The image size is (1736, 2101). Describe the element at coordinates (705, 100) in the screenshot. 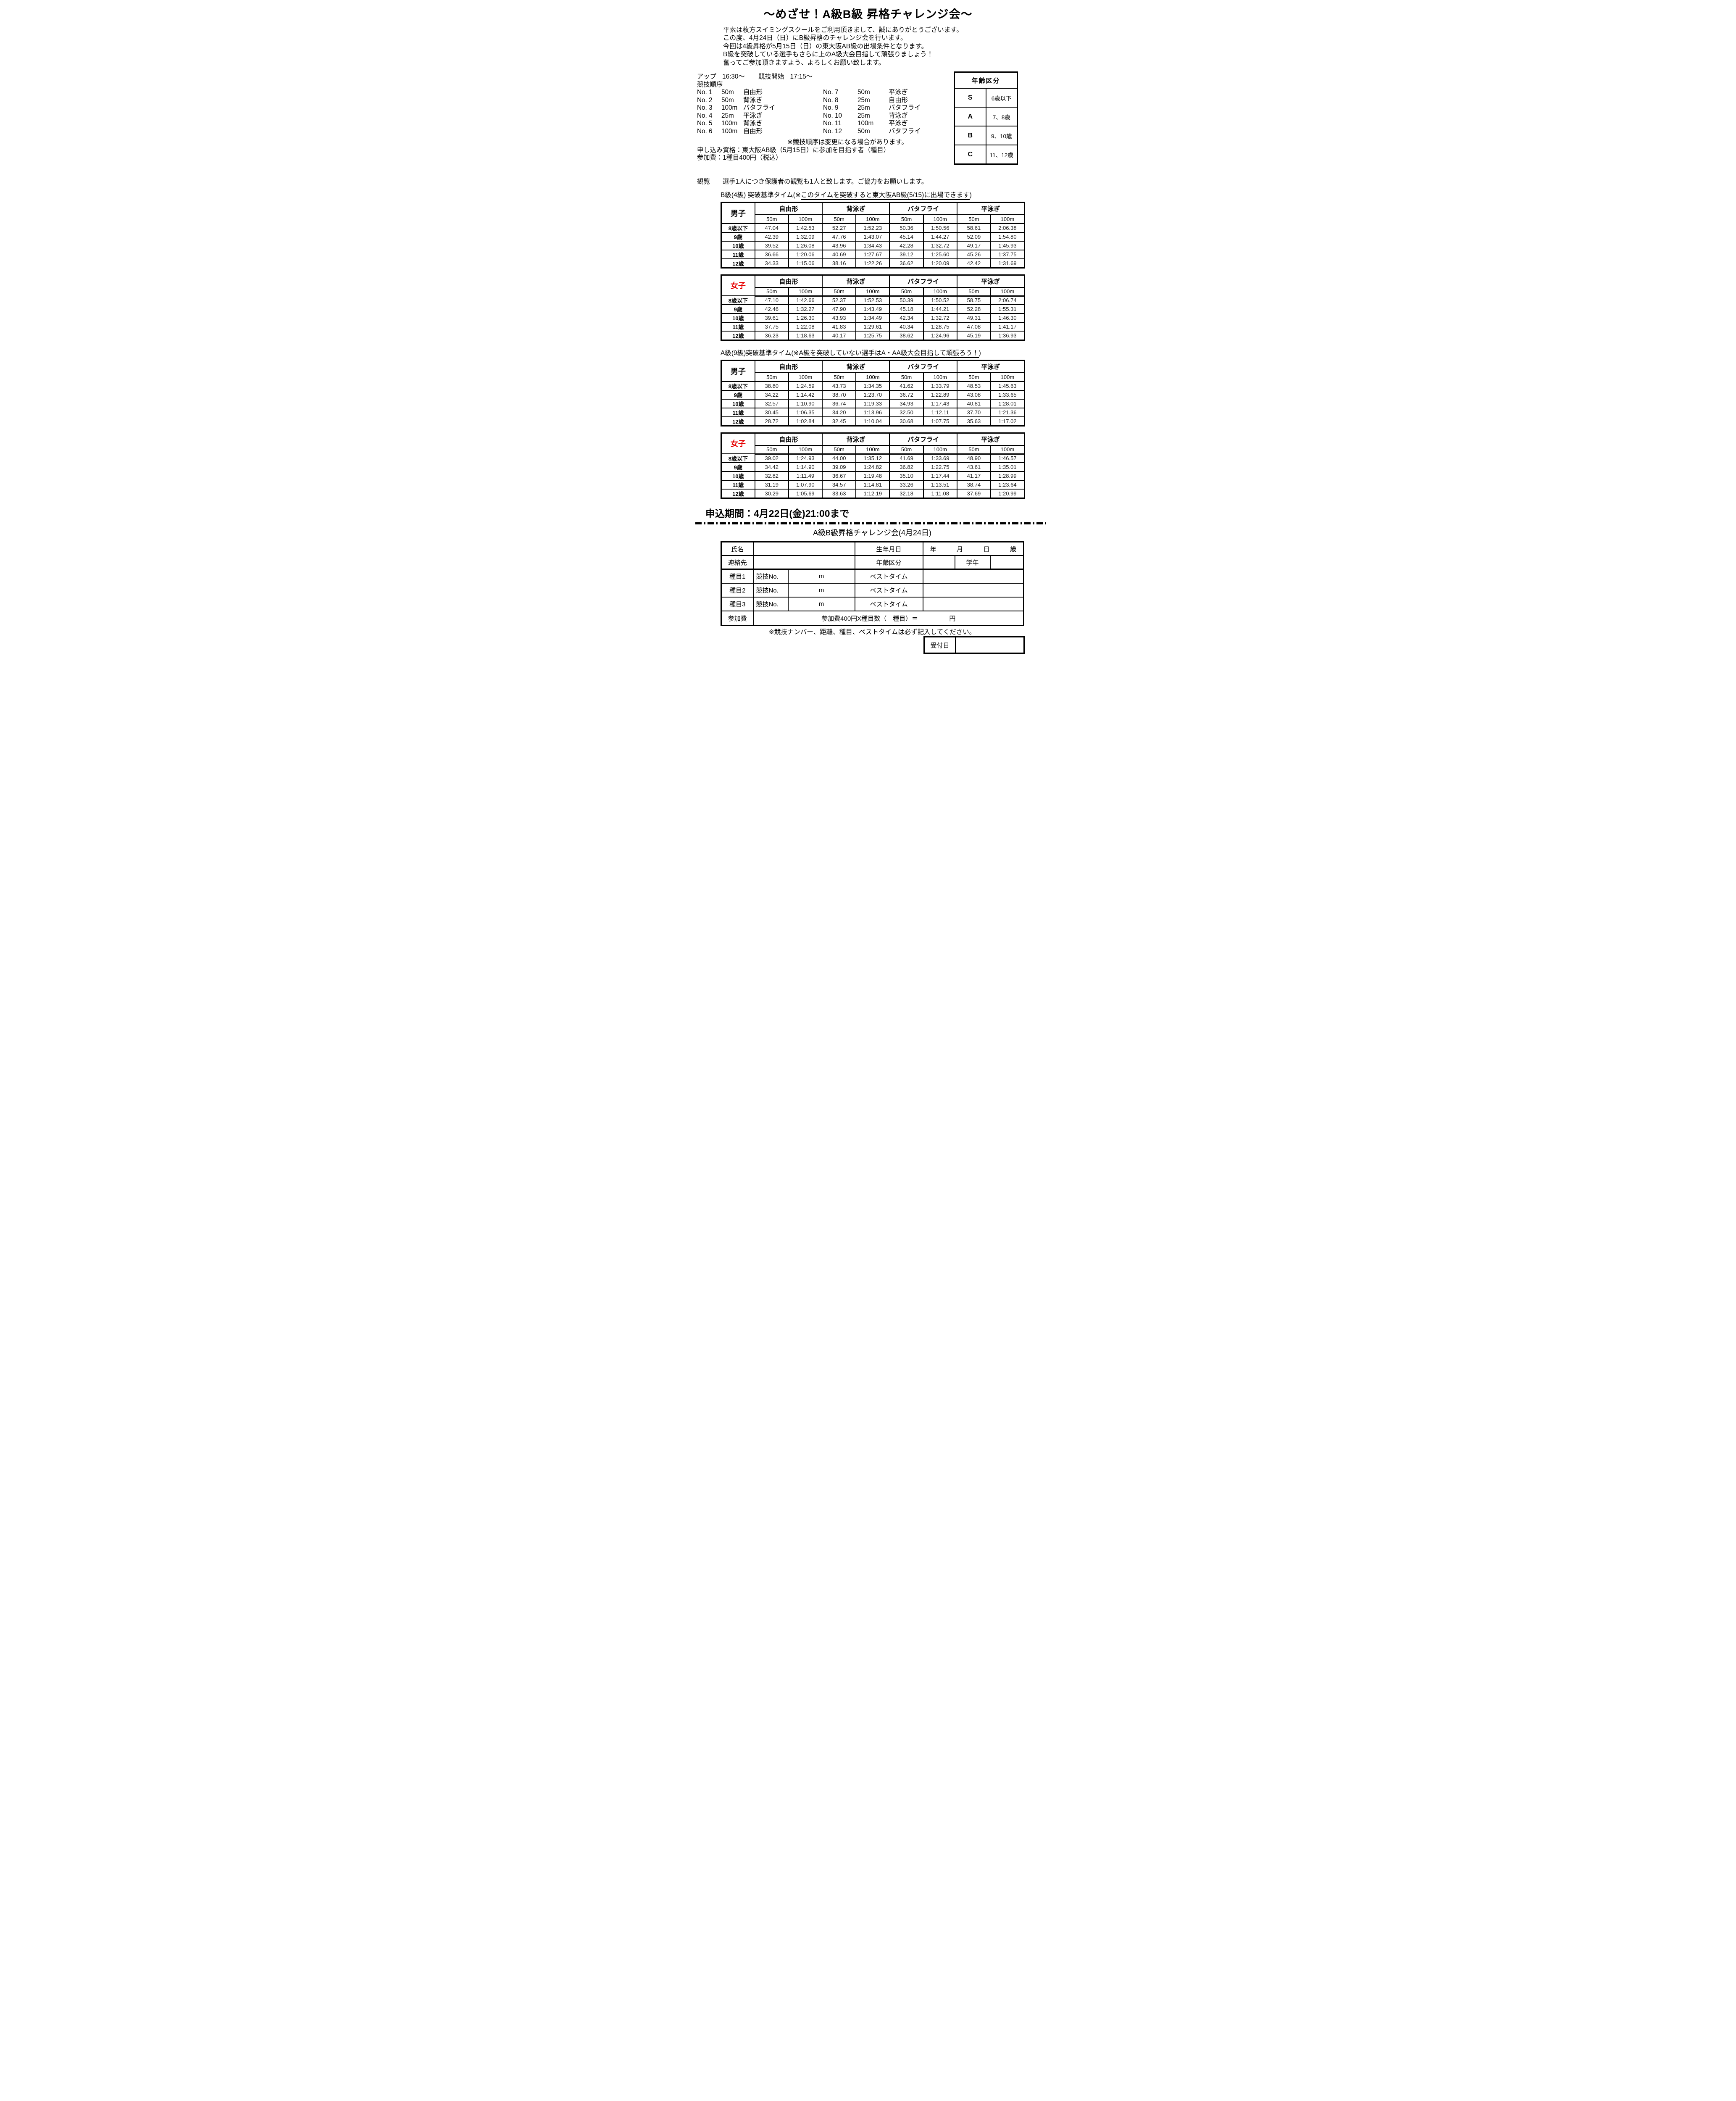

I see `event-number: No. 2` at that location.